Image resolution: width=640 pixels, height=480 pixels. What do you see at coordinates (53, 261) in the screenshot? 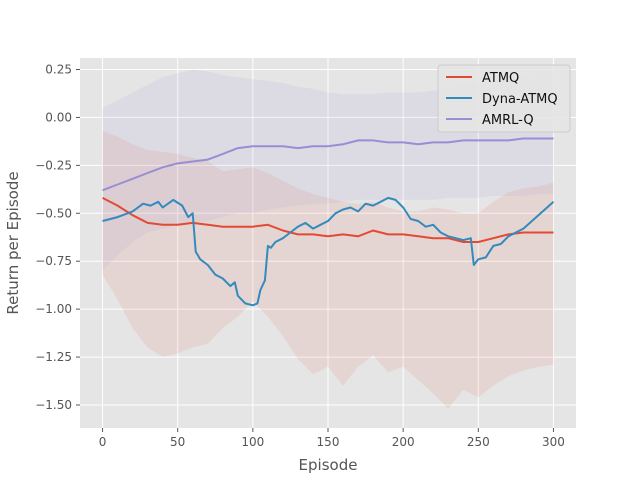
I see `y-tick-label: −0.75` at bounding box center [53, 261].